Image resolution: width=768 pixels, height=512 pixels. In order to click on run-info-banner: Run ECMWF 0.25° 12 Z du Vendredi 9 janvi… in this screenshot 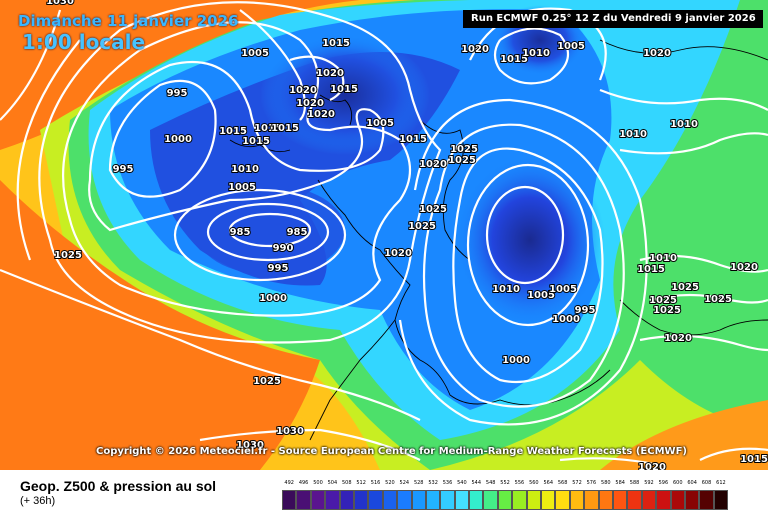, I will do `click(613, 19)`.